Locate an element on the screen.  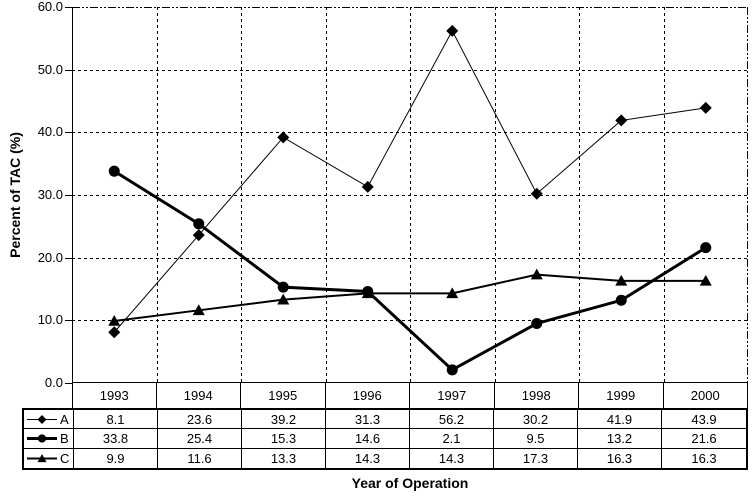
series-C-line is located at coordinates (410, 297).